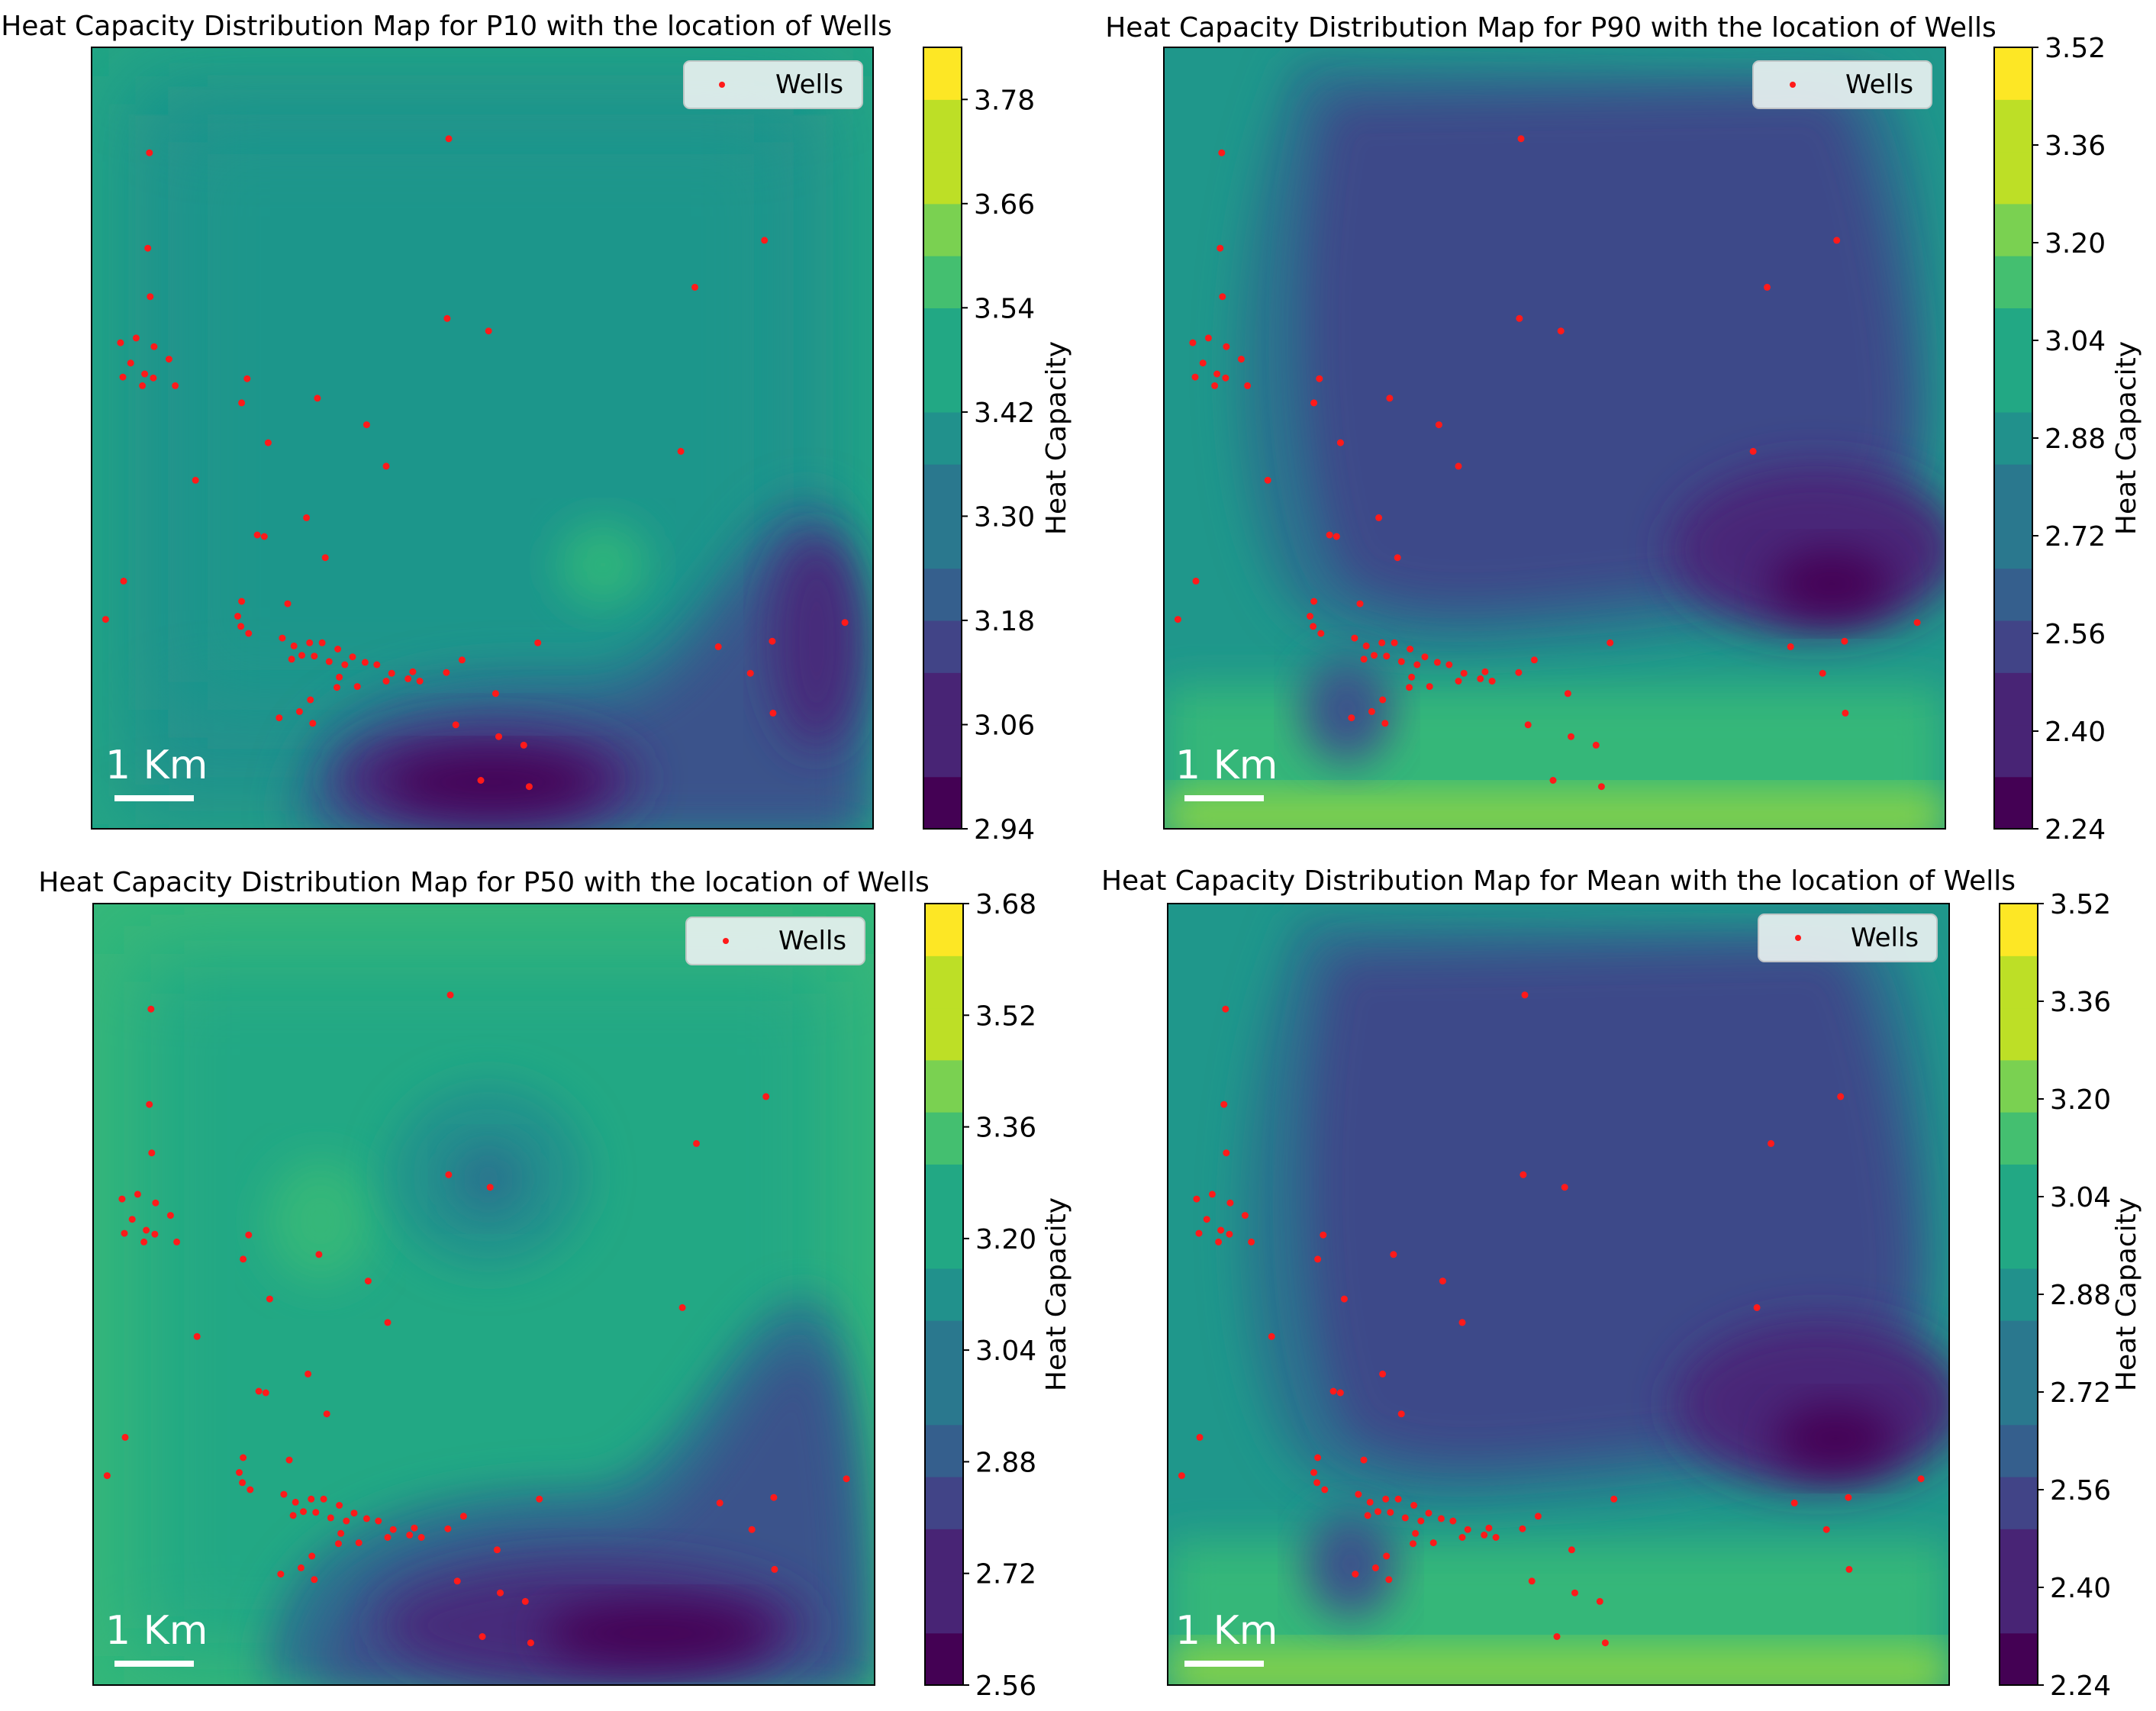 Image resolution: width=2156 pixels, height=1711 pixels. Describe the element at coordinates (1798, 938) in the screenshot. I see `legend-marker-icon` at that location.